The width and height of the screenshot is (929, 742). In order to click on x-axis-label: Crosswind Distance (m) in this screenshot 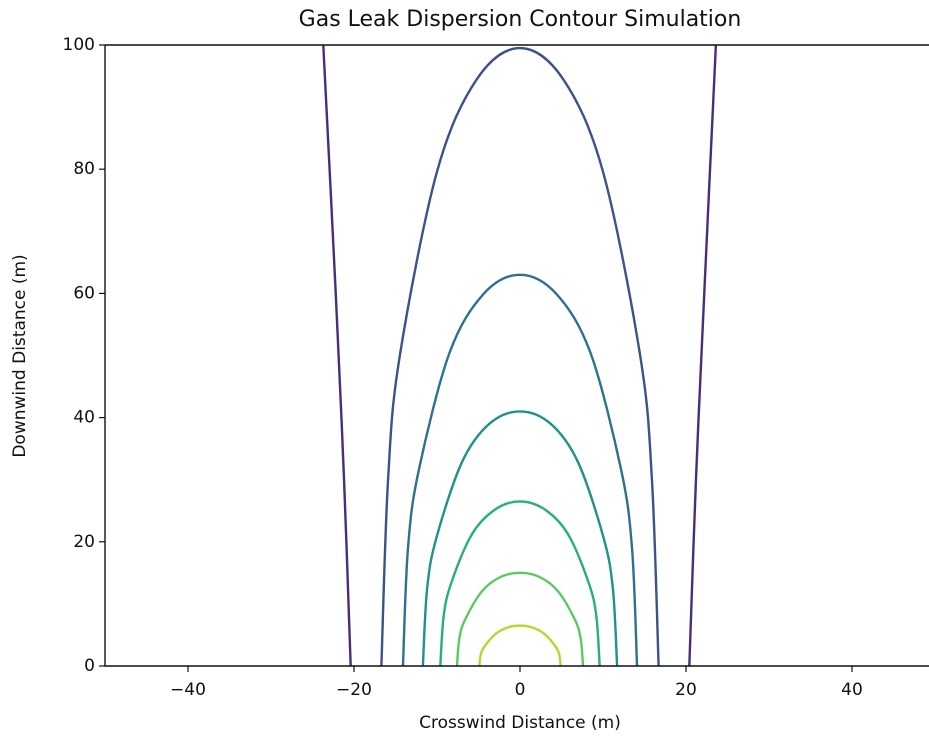, I will do `click(520, 723)`.